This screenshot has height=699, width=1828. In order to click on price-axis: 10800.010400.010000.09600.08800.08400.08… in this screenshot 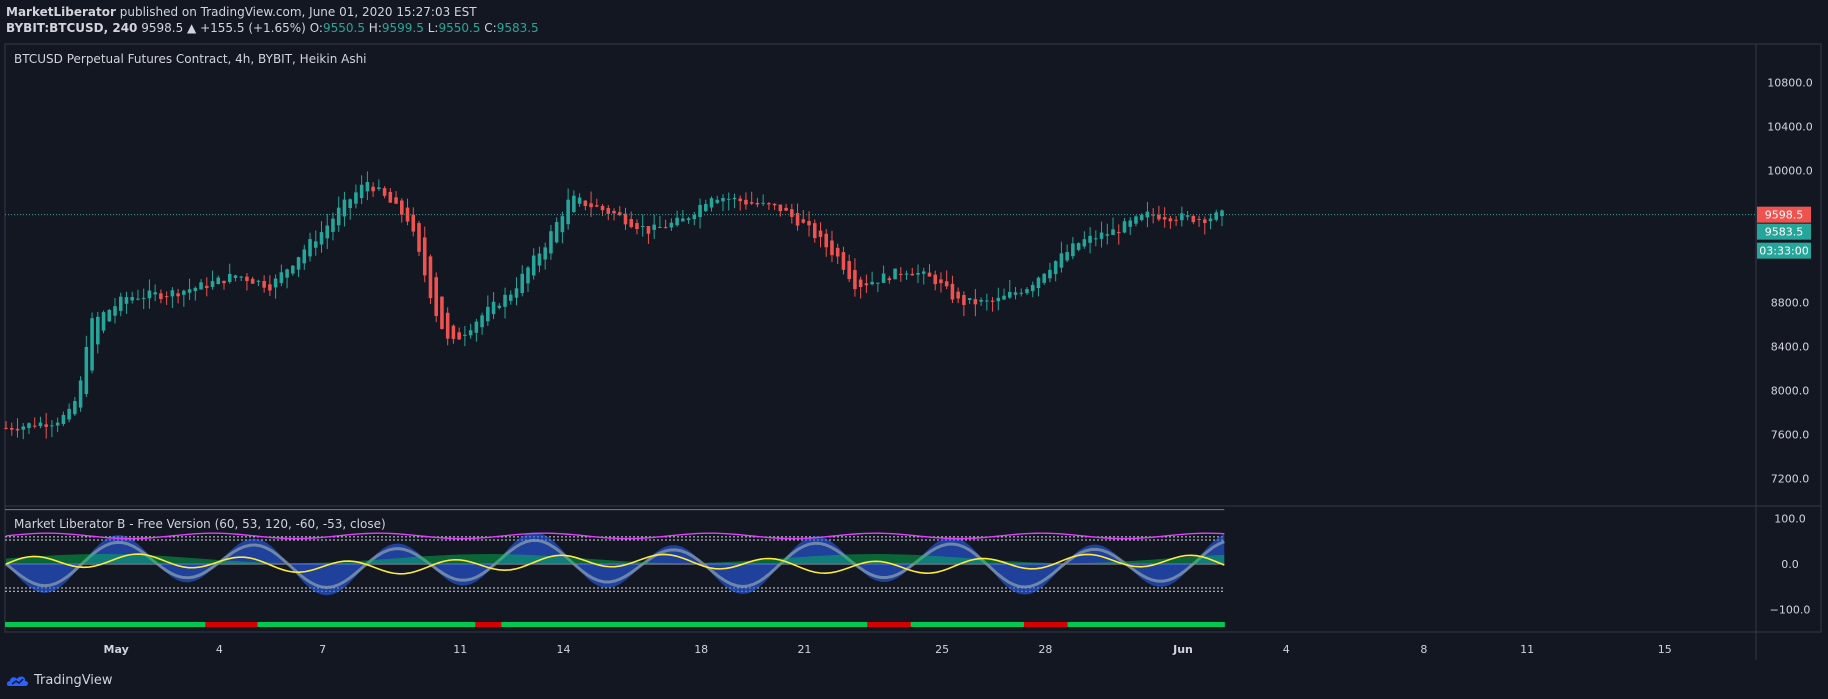, I will do `click(1790, 347)`.